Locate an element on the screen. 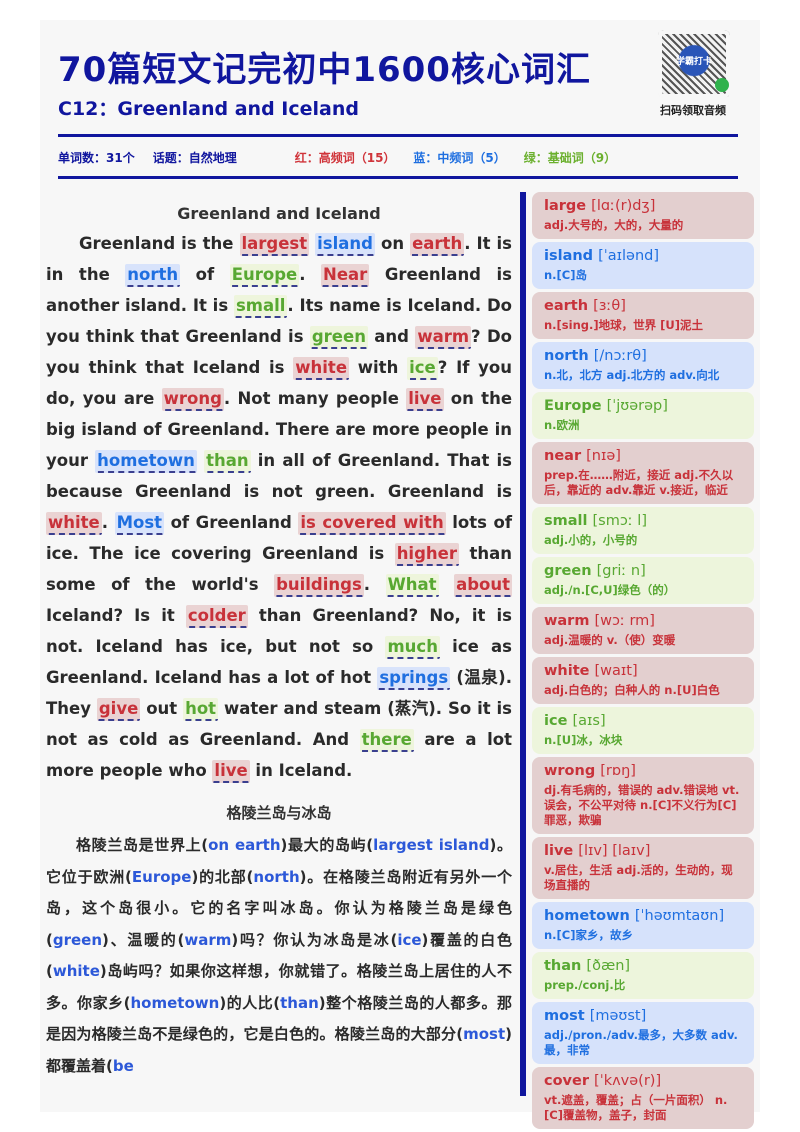 Image resolution: width=800 pixels, height=1132 pixels. vocab-word: warm is located at coordinates (569, 621).